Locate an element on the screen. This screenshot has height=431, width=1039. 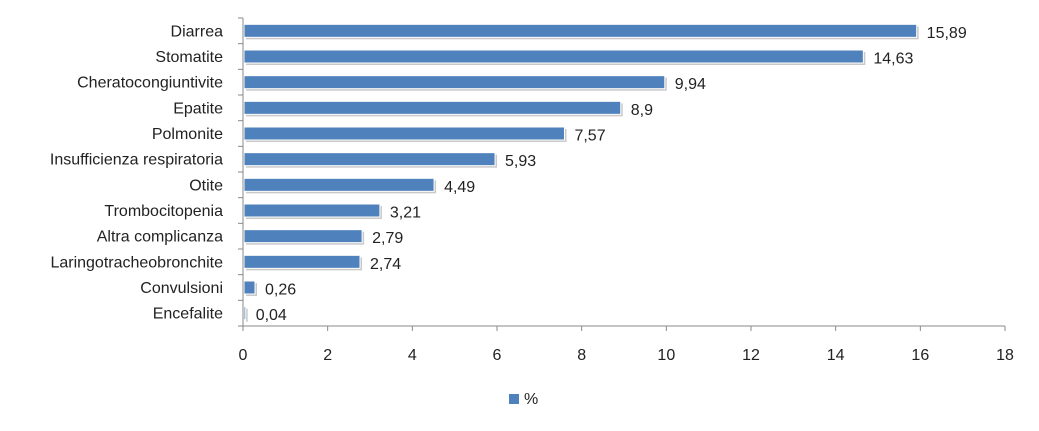
x-tick-label: 8 is located at coordinates (581, 355).